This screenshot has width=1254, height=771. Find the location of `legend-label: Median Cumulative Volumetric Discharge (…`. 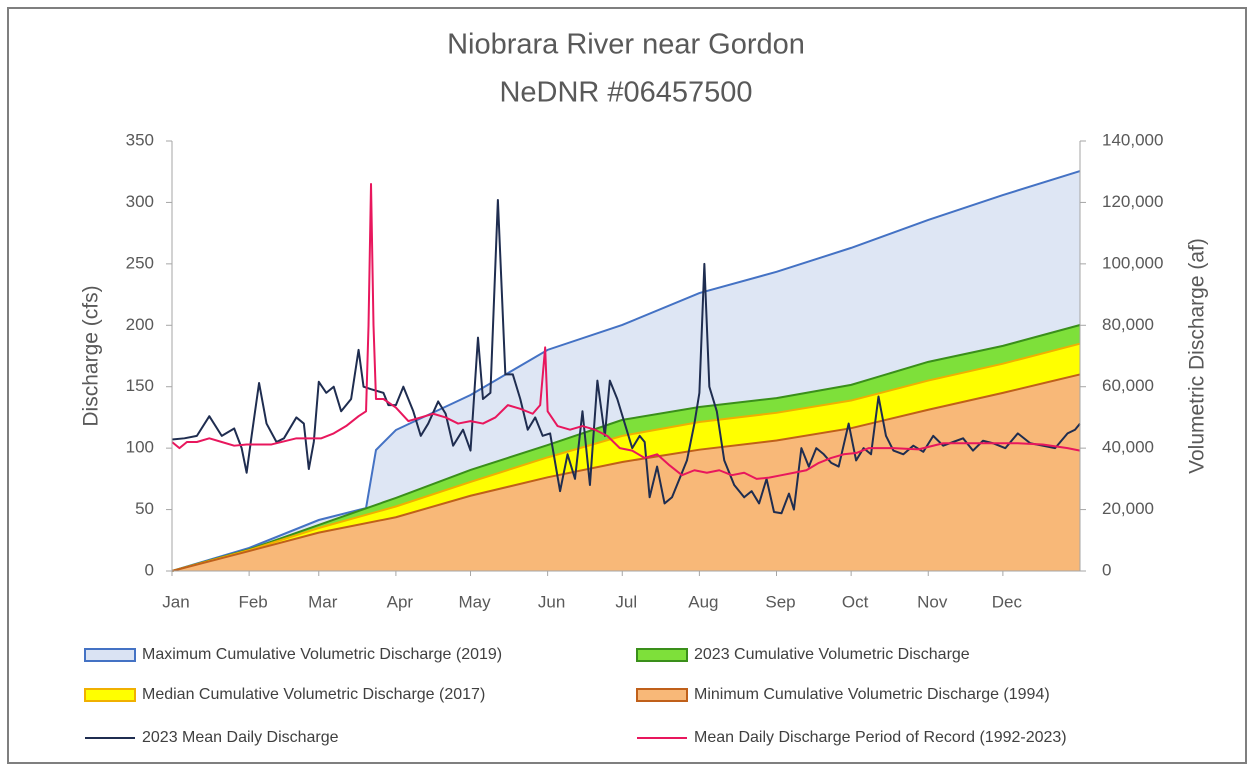

legend-label: Median Cumulative Volumetric Discharge (… is located at coordinates (313, 694).